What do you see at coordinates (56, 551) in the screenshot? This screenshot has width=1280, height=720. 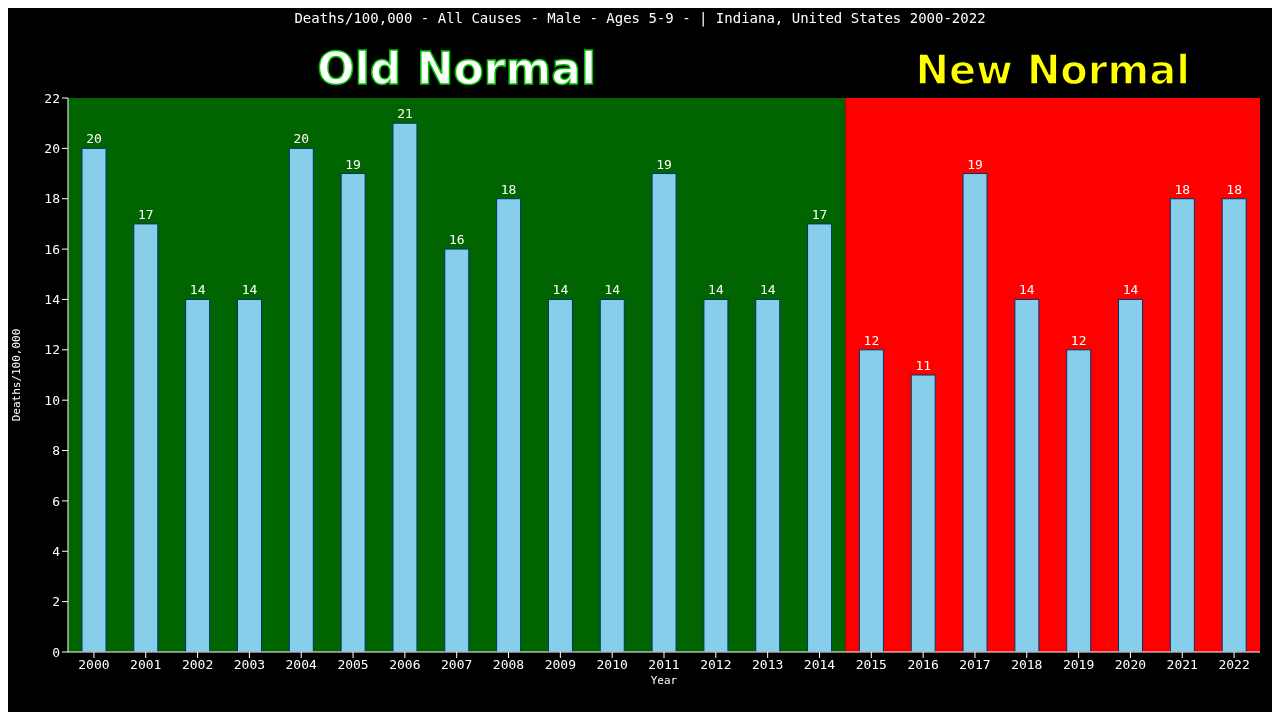 I see `y-tick-label: 4` at bounding box center [56, 551].